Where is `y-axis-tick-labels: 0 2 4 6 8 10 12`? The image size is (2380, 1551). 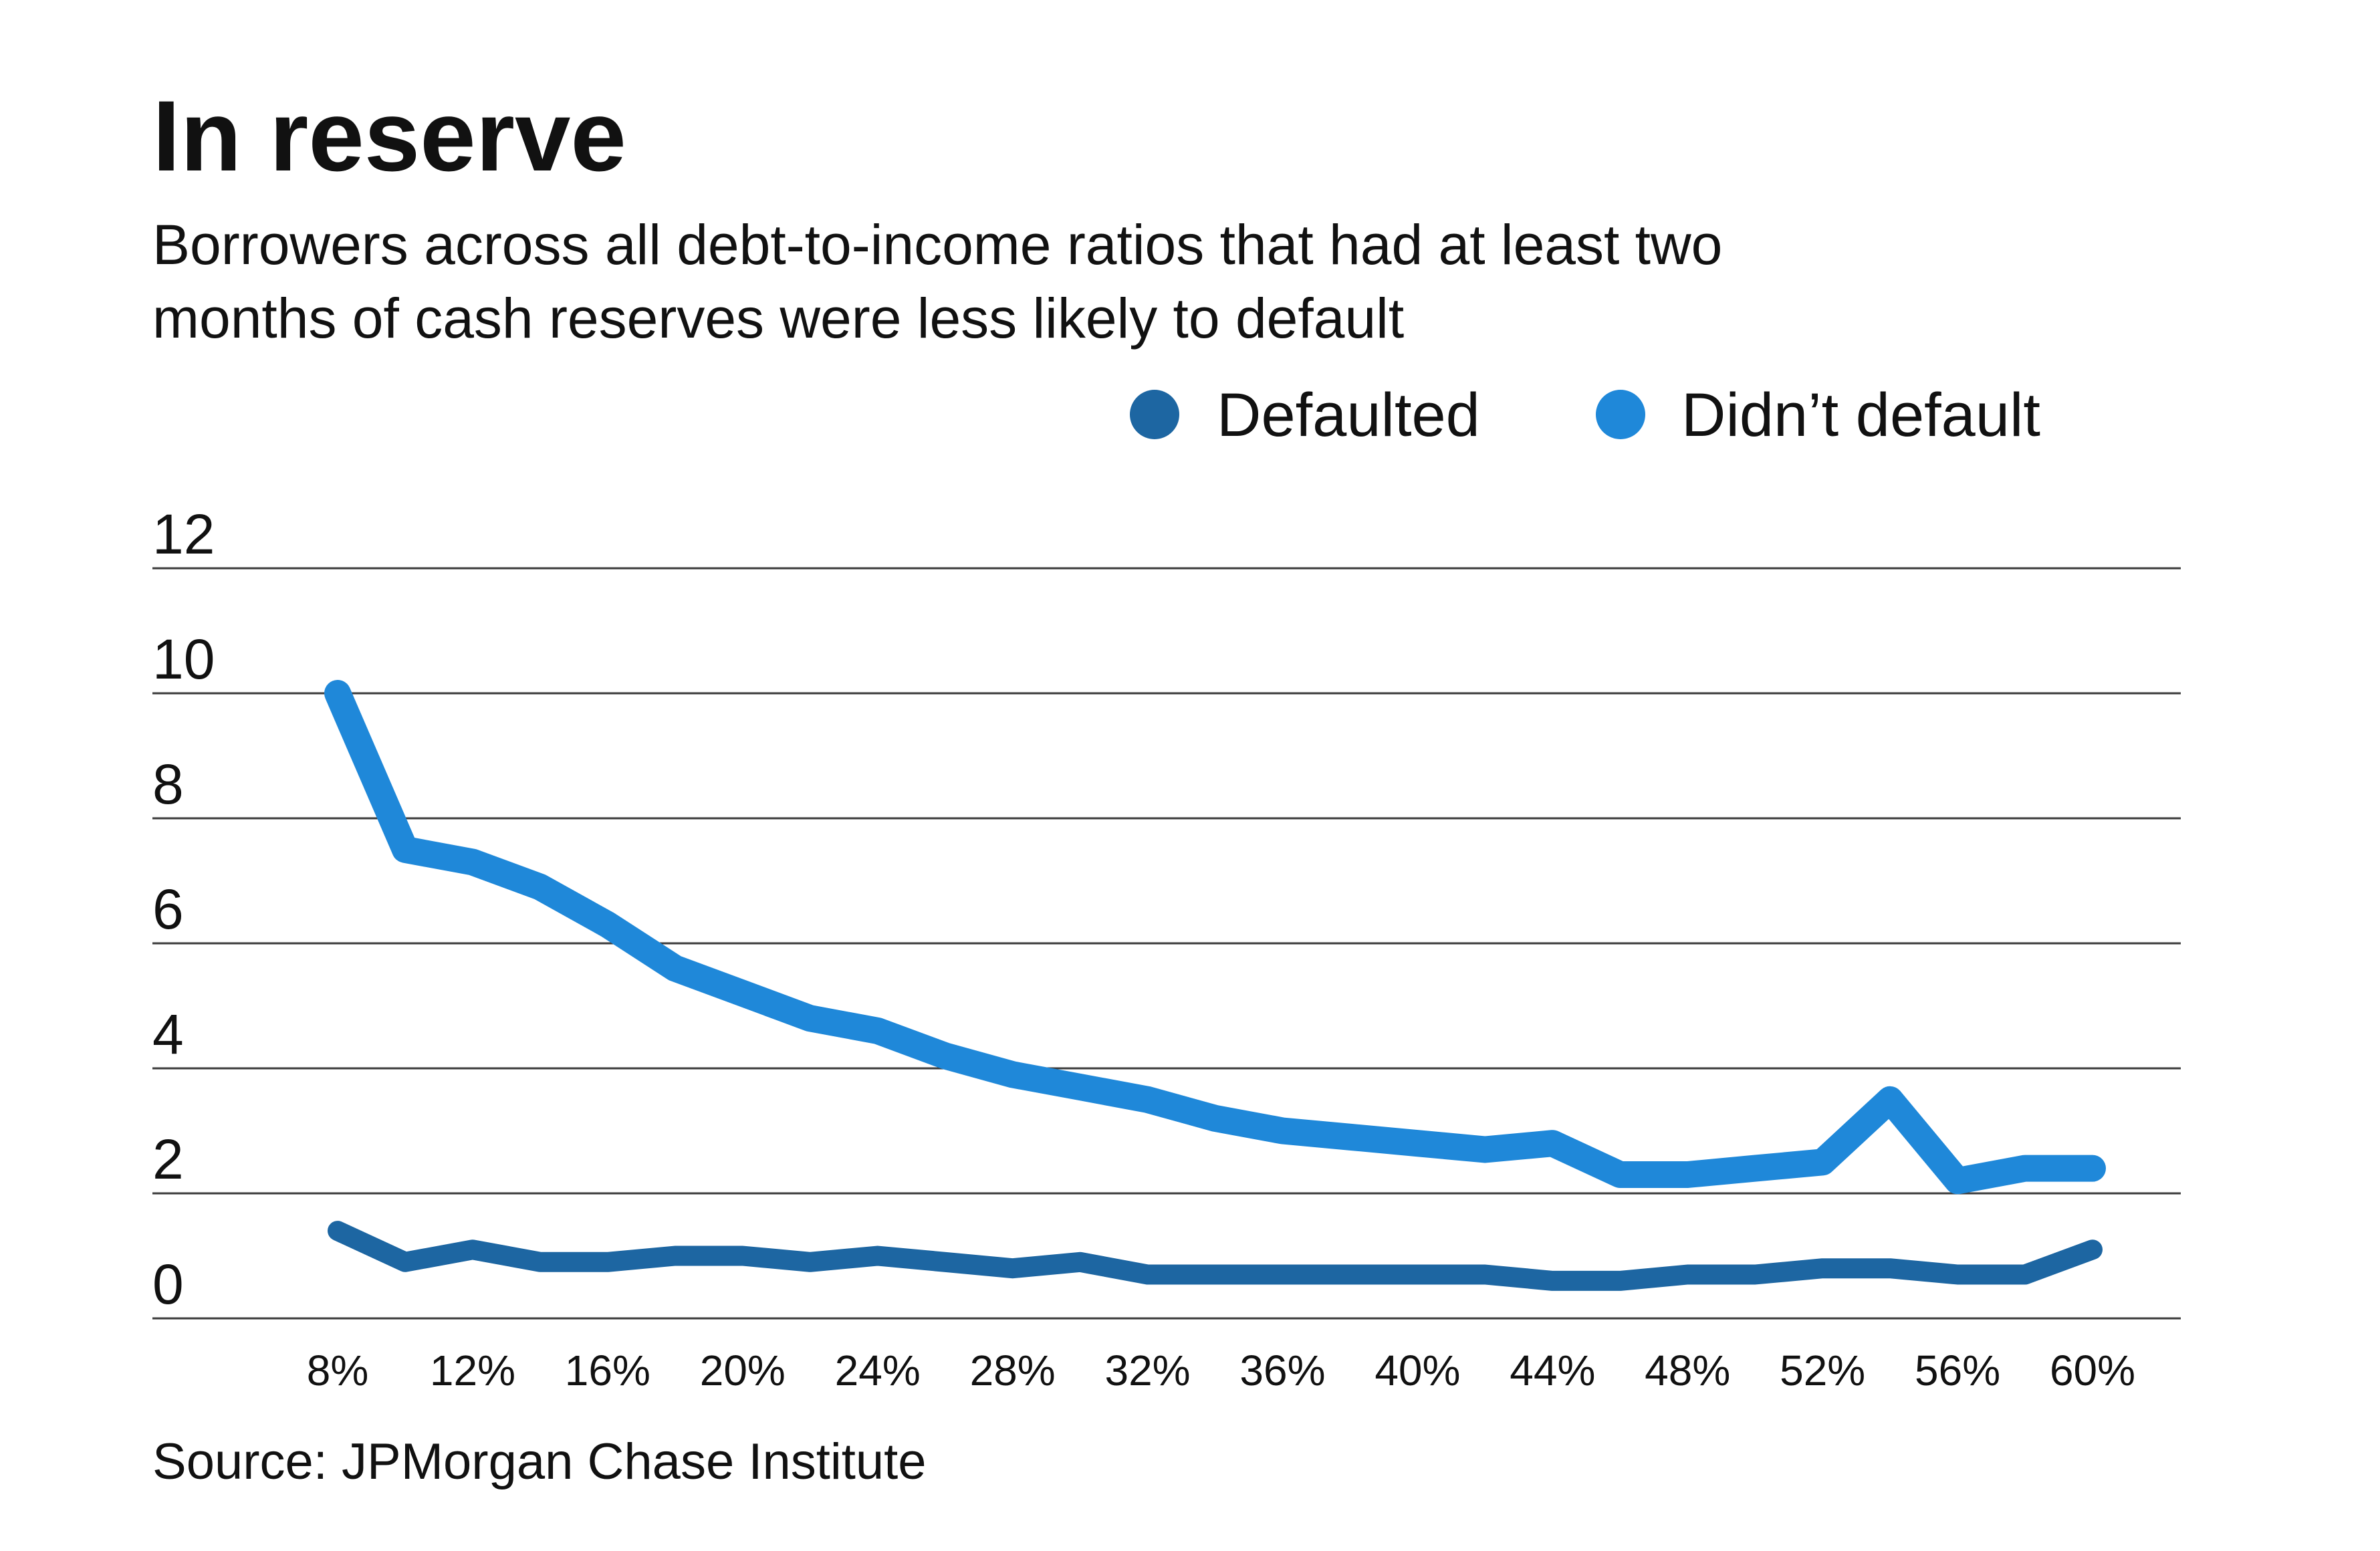 y-axis-tick-labels: 0 2 4 6 8 10 12 is located at coordinates (183, 909).